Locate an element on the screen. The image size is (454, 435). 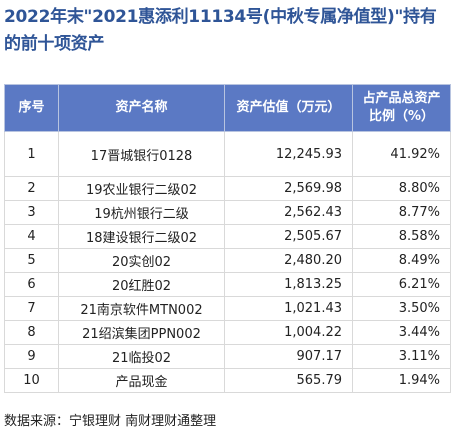
row-asset-value: 565.79 is located at coordinates (288, 380).